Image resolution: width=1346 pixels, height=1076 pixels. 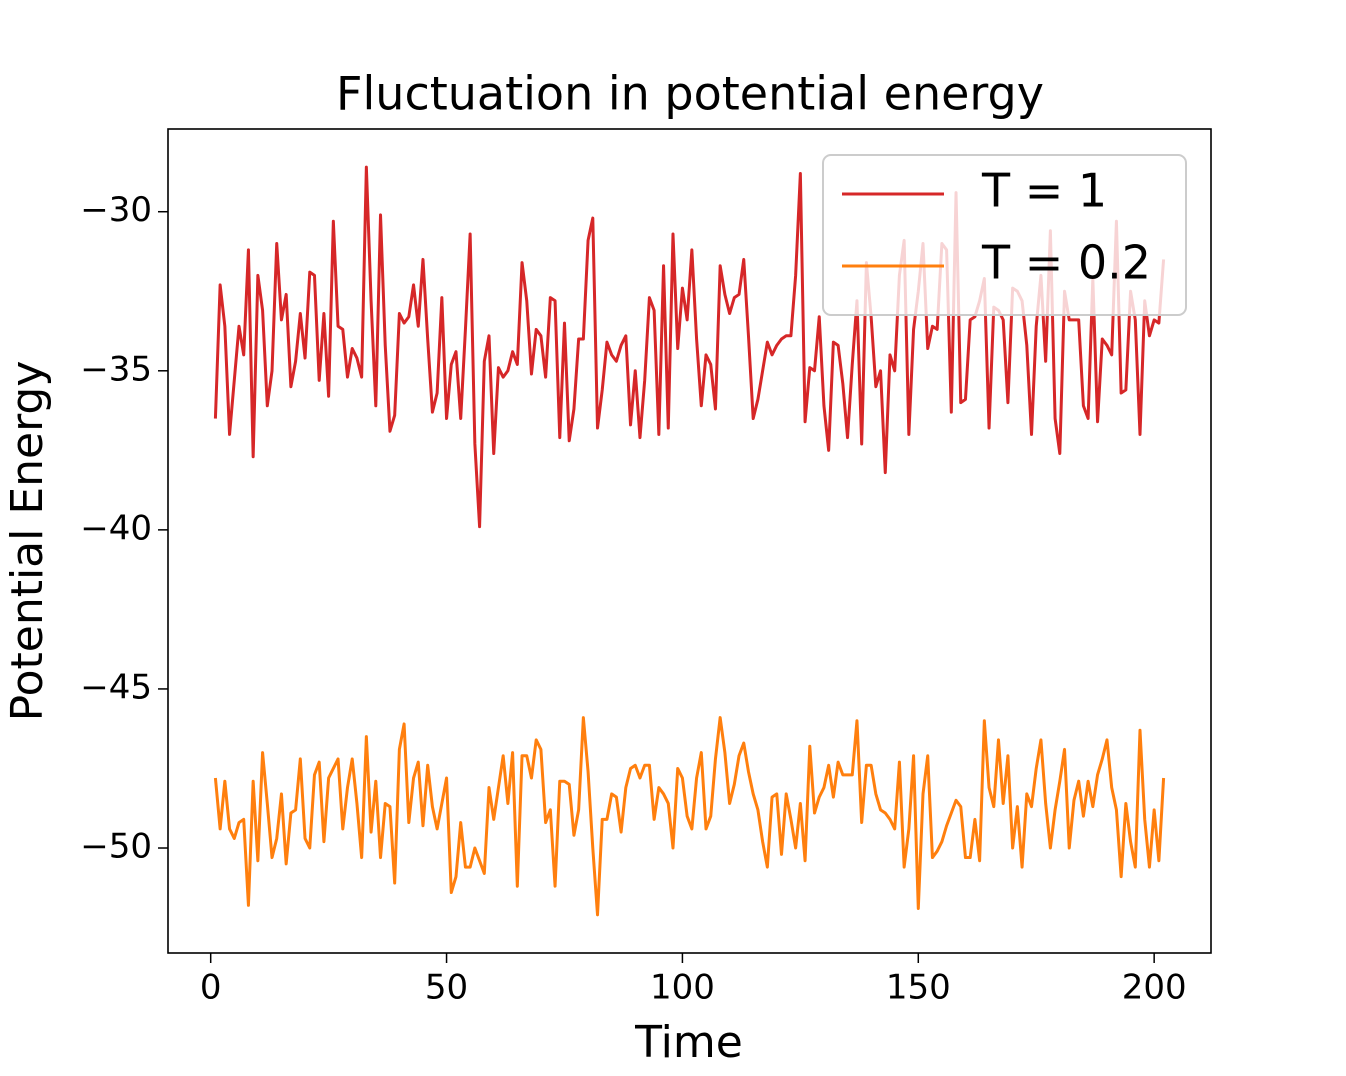 What do you see at coordinates (116, 210) in the screenshot?
I see `y-tick-label: −30` at bounding box center [116, 210].